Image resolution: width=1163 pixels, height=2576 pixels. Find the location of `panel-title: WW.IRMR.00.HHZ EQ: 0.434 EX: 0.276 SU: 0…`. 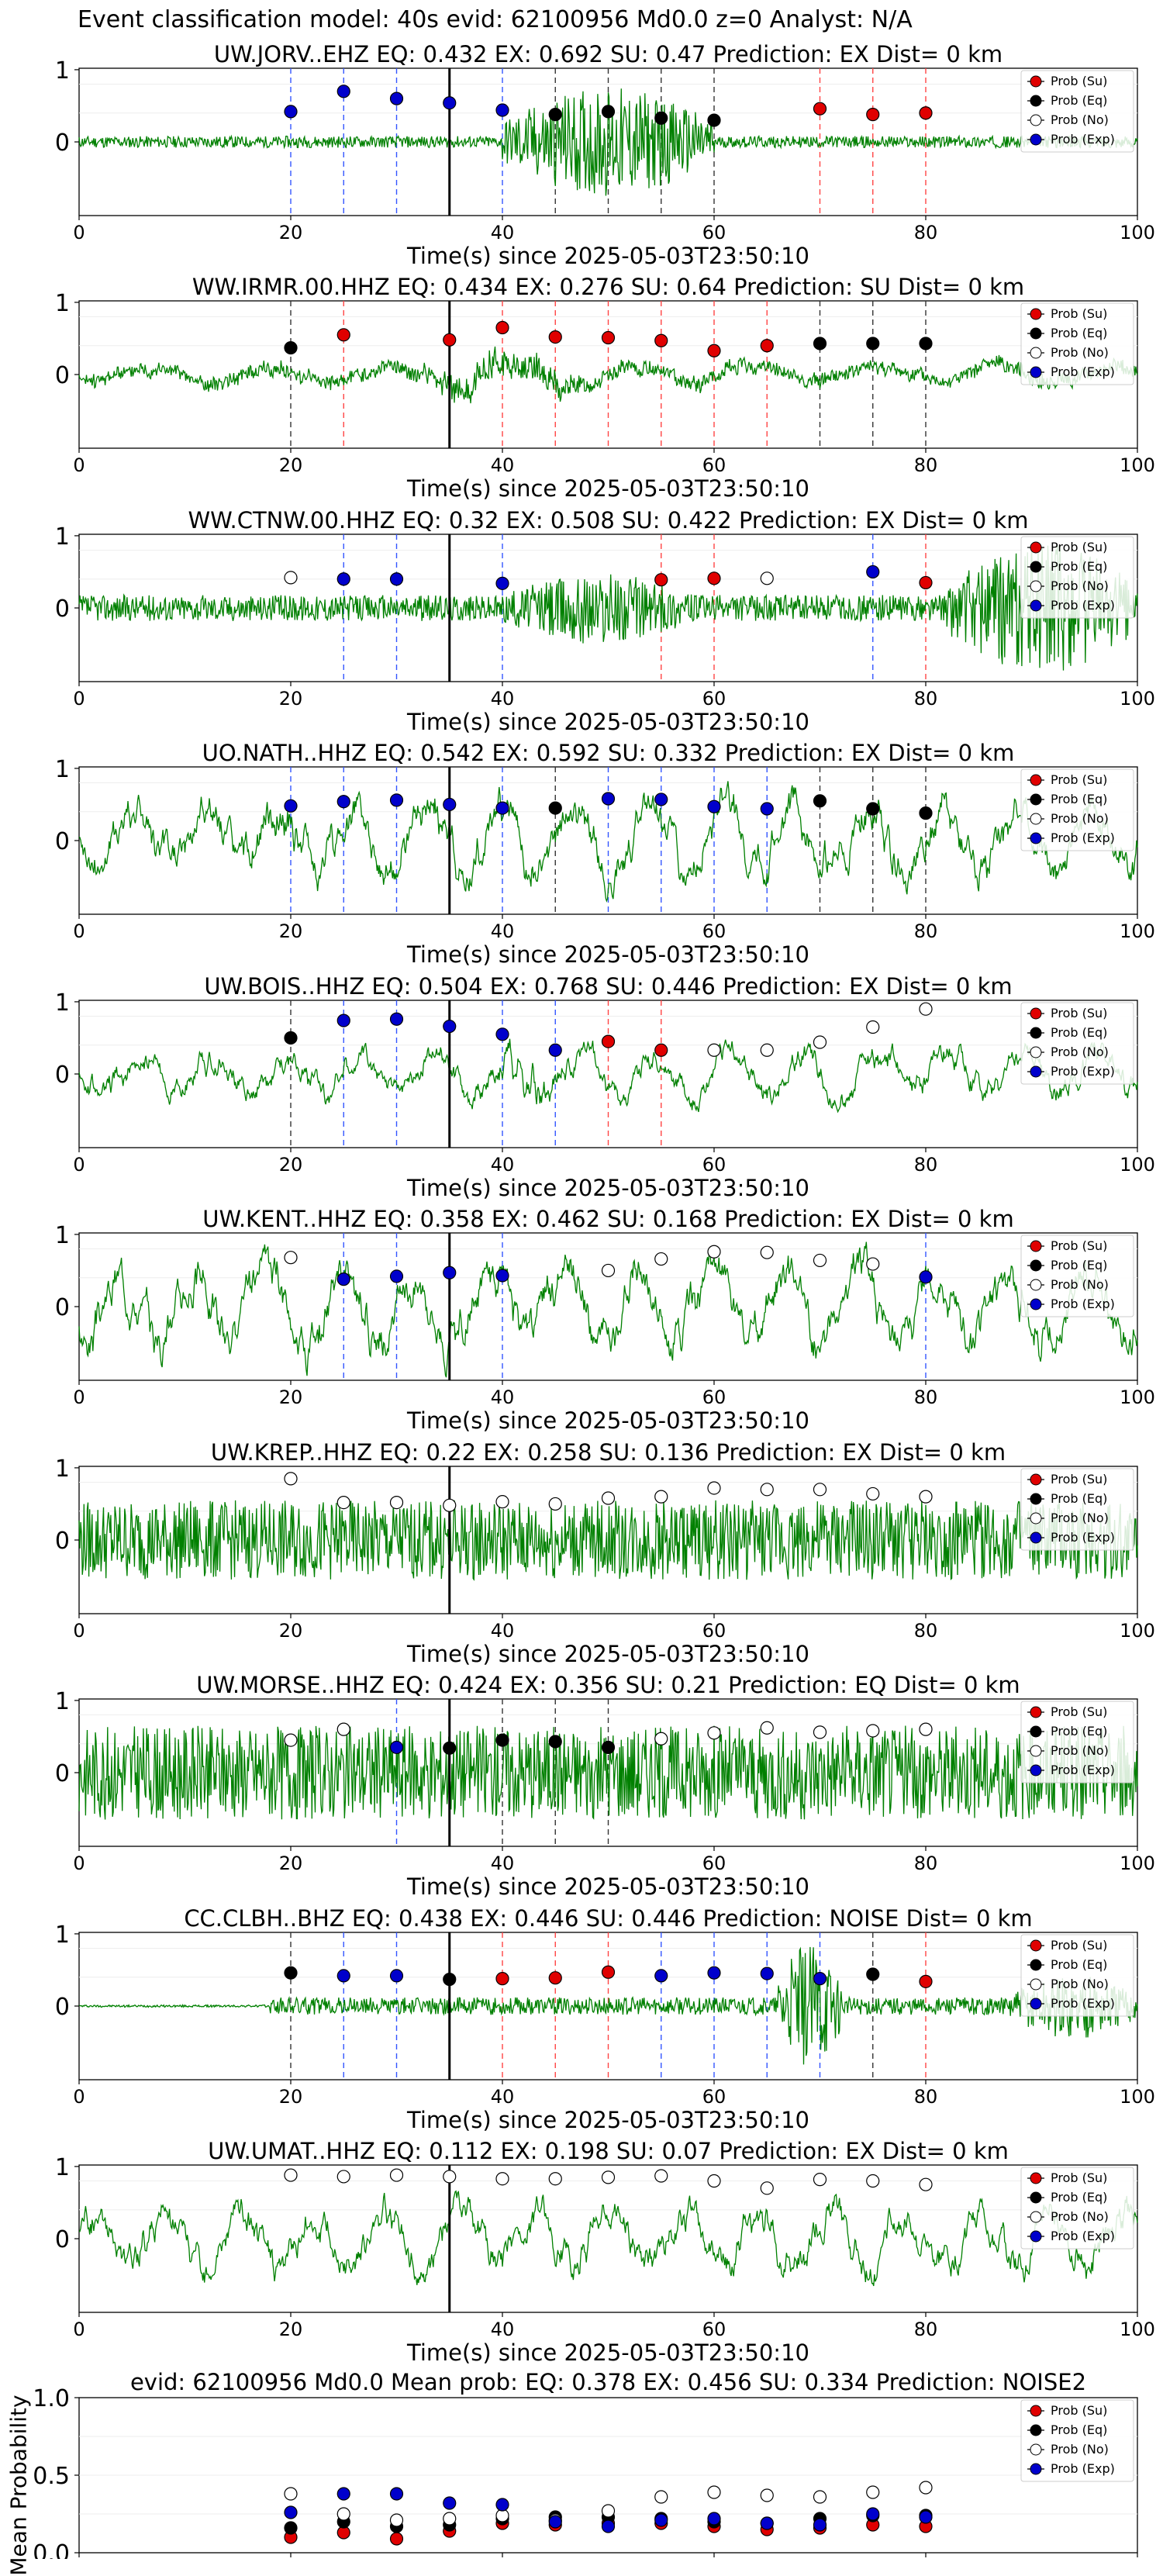

panel-title: WW.IRMR.00.HHZ EQ: 0.434 EX: 0.276 SU: 0… is located at coordinates (608, 287).